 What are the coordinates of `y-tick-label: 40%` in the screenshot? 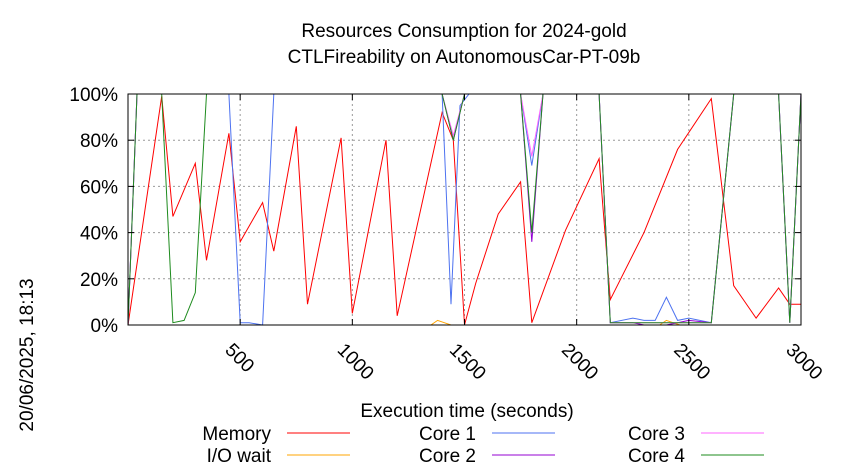 It's located at (99, 234).